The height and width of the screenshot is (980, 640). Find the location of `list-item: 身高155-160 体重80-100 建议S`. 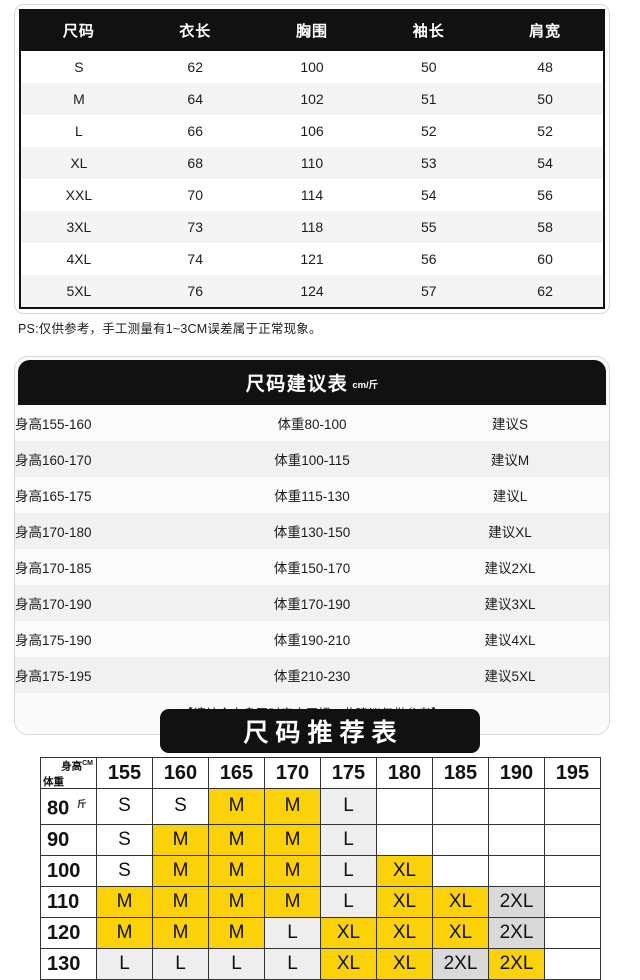

list-item: 身高155-160 体重80-100 建议S is located at coordinates (312, 423).